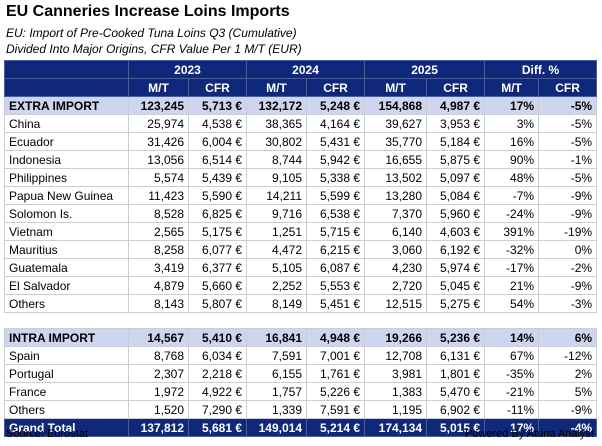 The height and width of the screenshot is (446, 602). I want to click on table-cell: 3,953 €, so click(456, 123).